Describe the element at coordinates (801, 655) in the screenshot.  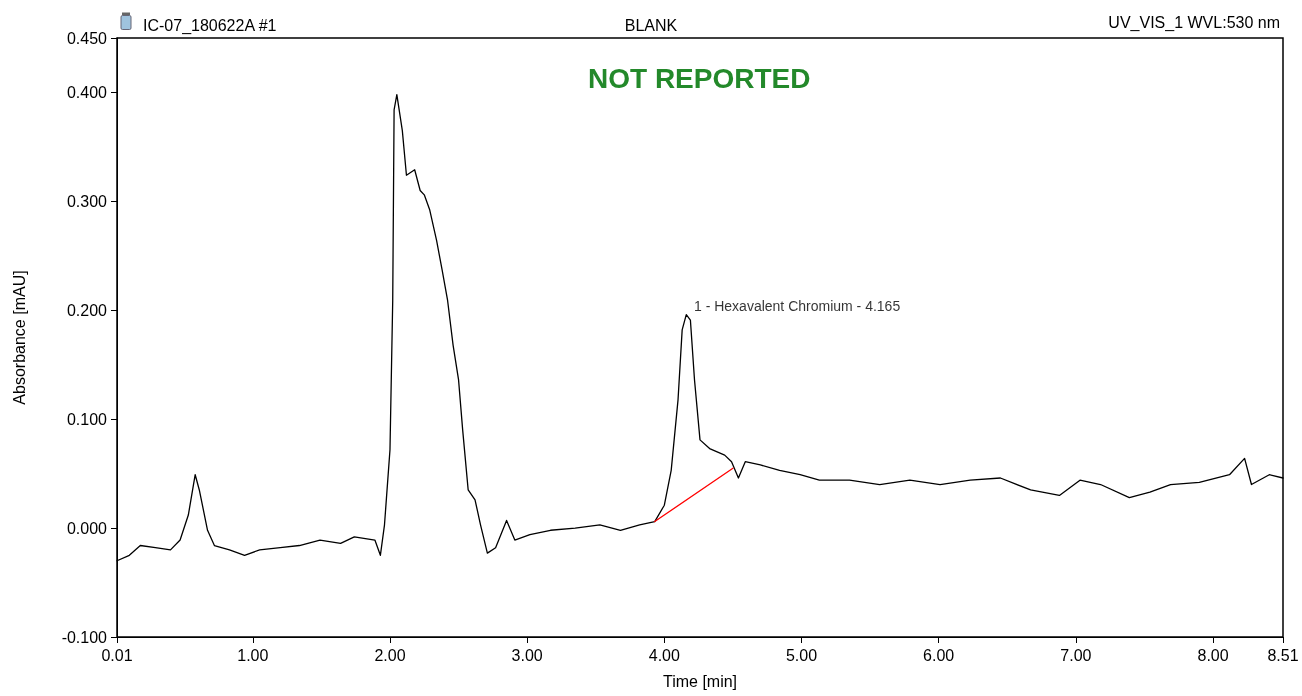
I see `x-tick-label: 5.00` at that location.